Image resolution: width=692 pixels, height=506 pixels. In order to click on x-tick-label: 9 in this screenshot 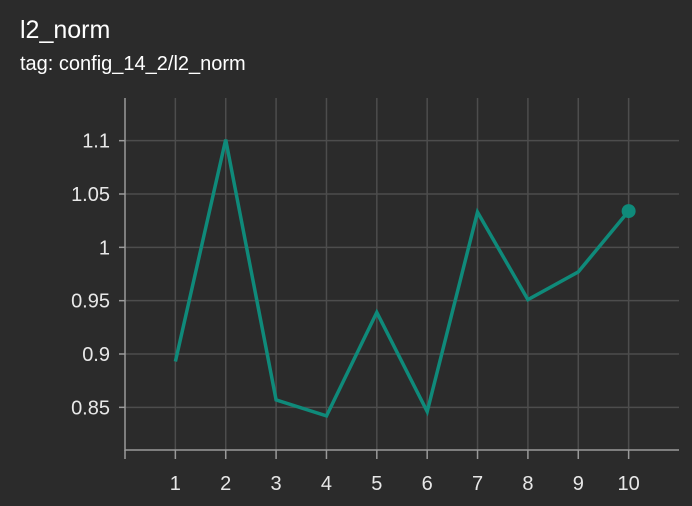, I will do `click(578, 484)`.